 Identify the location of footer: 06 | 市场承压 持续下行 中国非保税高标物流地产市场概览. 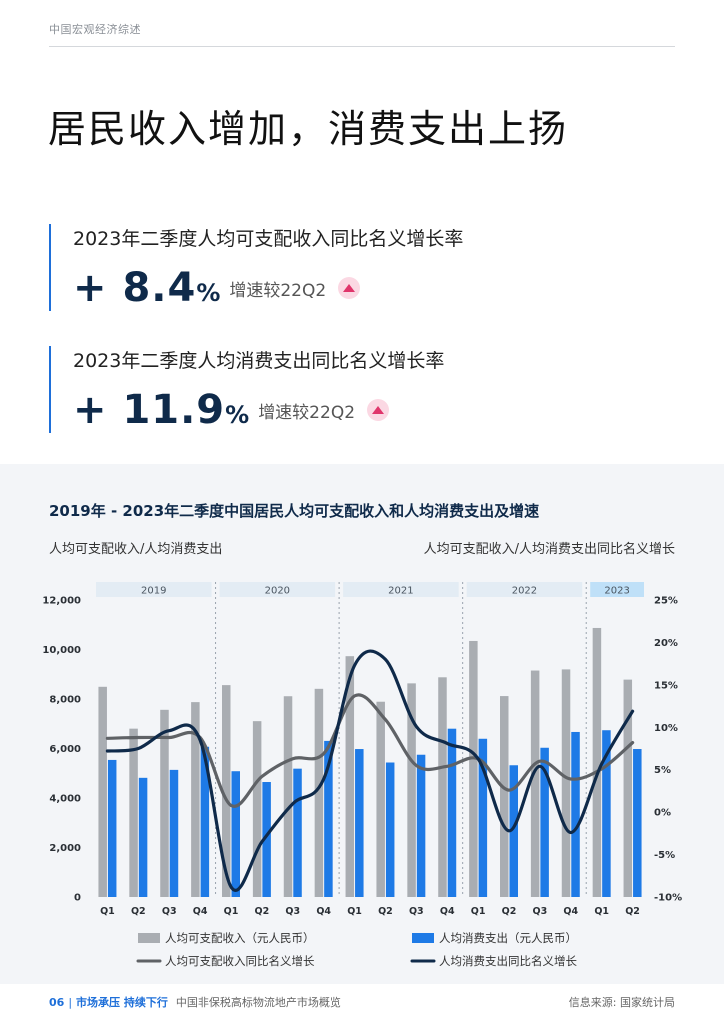
(195, 1002).